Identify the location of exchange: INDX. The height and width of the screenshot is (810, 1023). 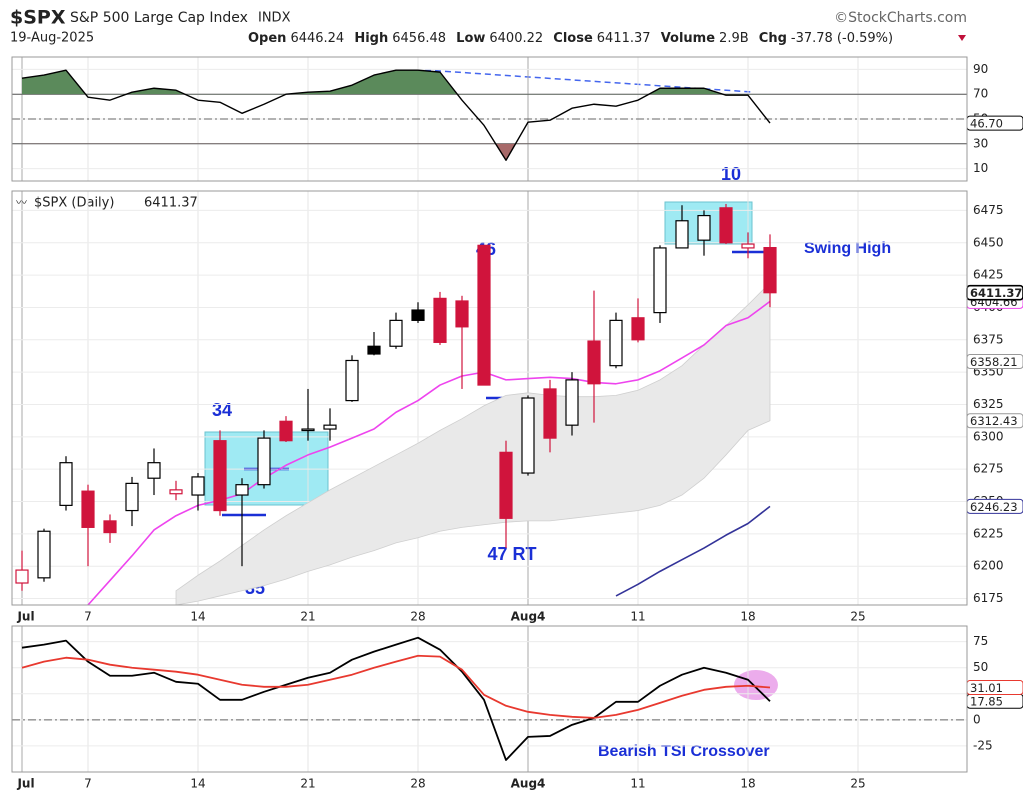
(274, 18).